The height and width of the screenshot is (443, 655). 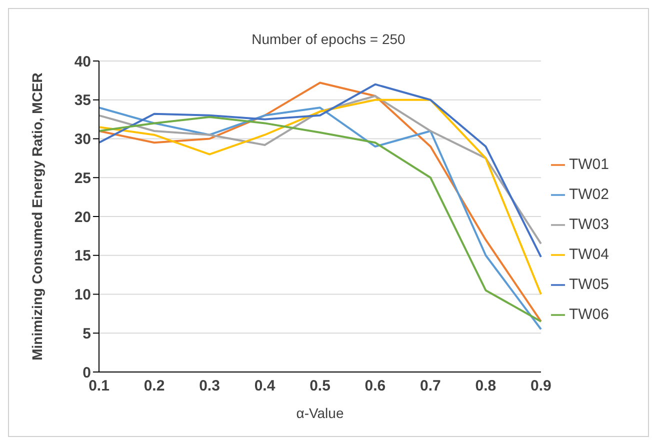 What do you see at coordinates (588, 254) in the screenshot?
I see `legend-label: TW04` at bounding box center [588, 254].